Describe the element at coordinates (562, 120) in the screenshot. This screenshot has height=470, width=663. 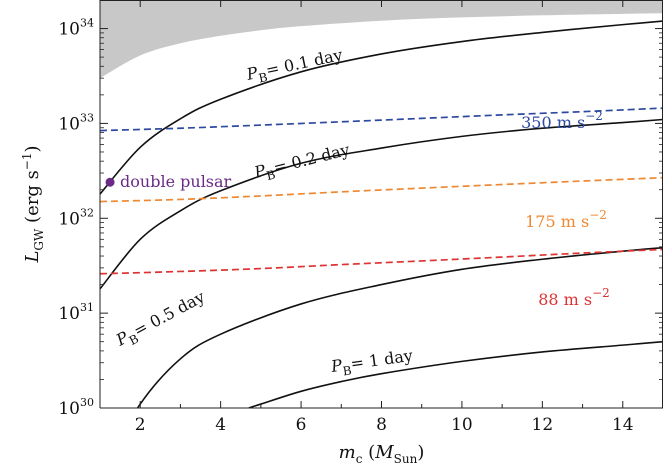
I see `curve-label-4: 350 m s−2` at that location.